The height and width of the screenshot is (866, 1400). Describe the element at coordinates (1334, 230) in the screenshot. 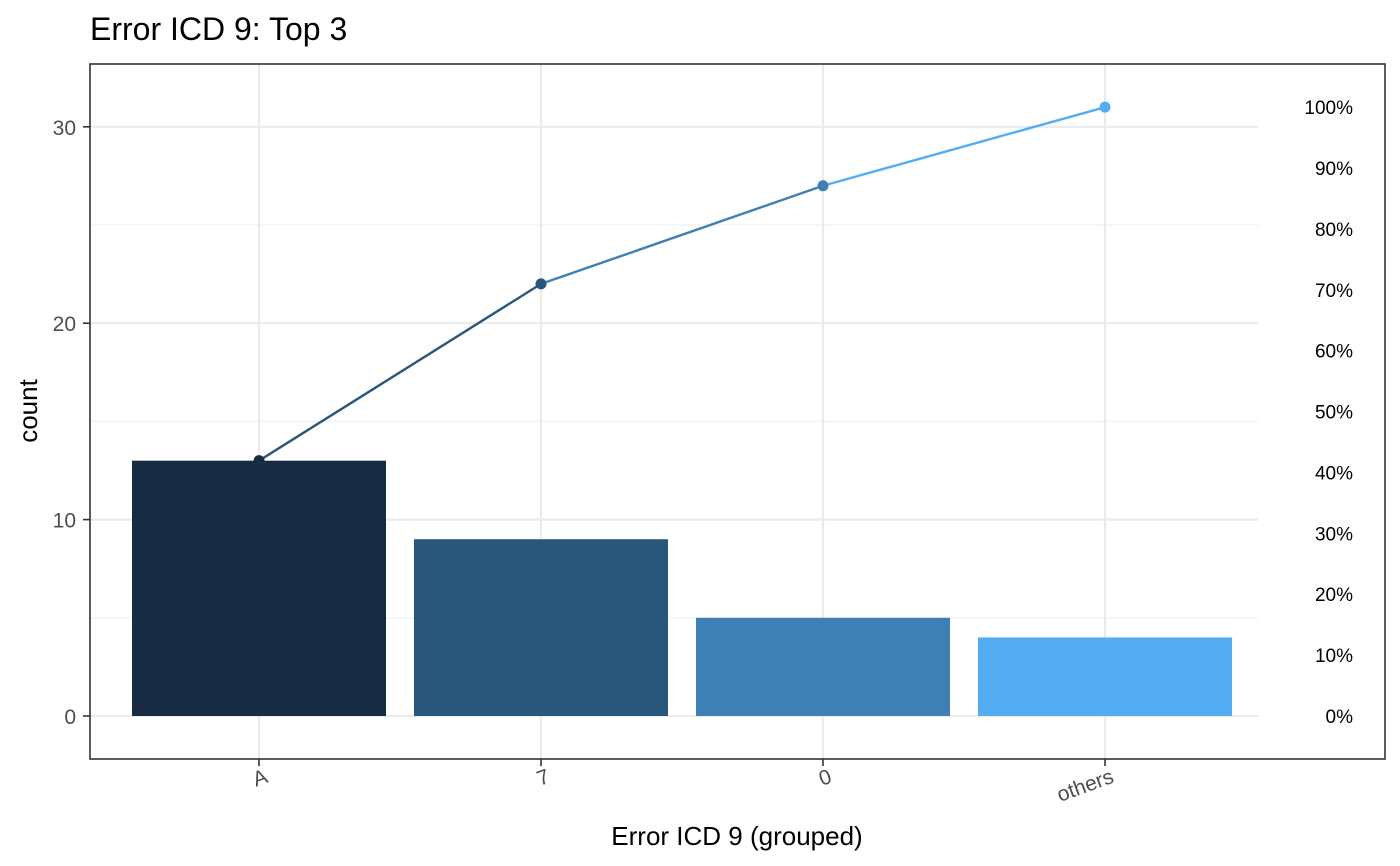

I see `secondary-tick-label: 80%` at that location.